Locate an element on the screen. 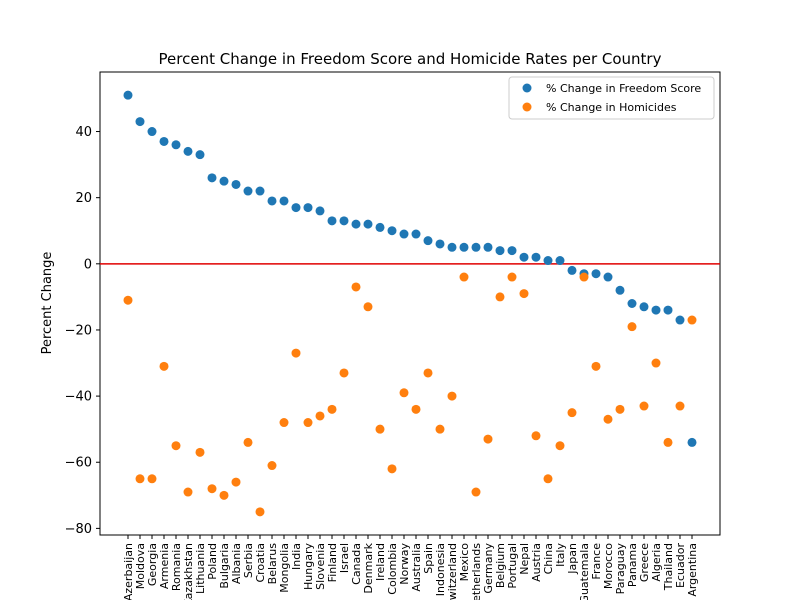  x-tick-label: Kazakhstan is located at coordinates (188, 571).